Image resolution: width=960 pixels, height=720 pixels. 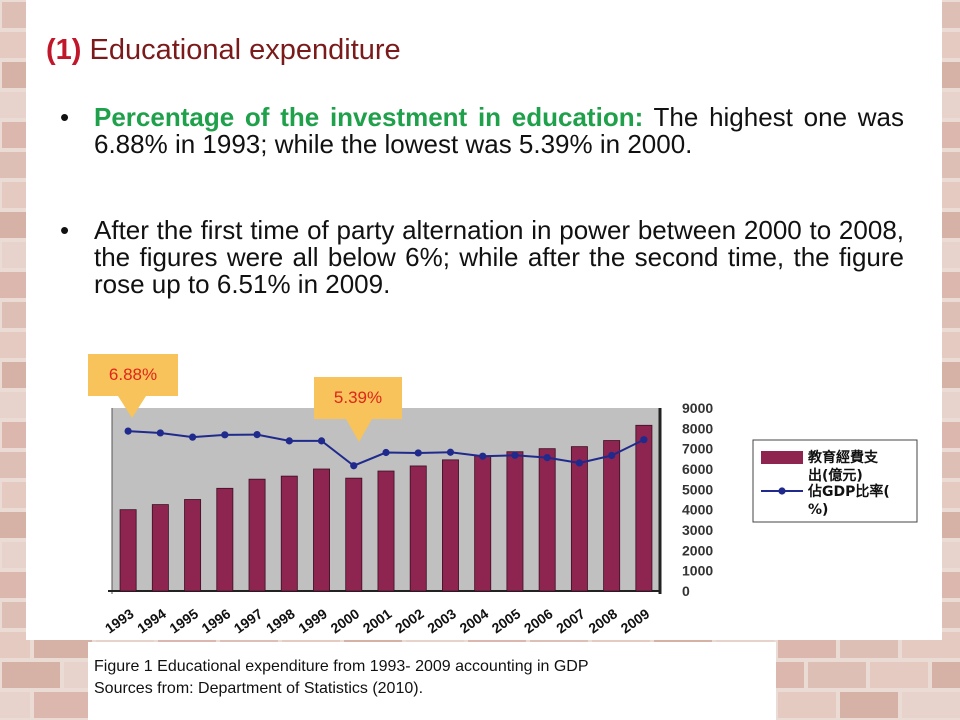 I want to click on y-tick-label: 4000, so click(x=697, y=510).